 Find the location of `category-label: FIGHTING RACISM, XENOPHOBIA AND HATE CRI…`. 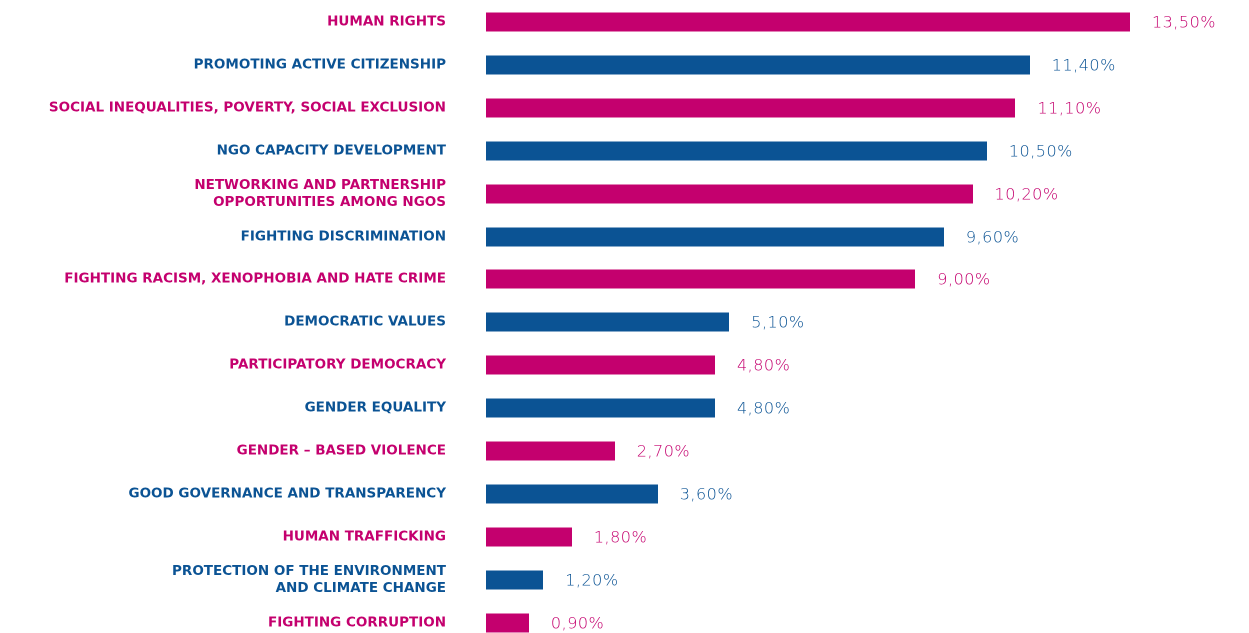

category-label: FIGHTING RACISM, XENOPHOBIA AND HATE CRI… is located at coordinates (255, 278).